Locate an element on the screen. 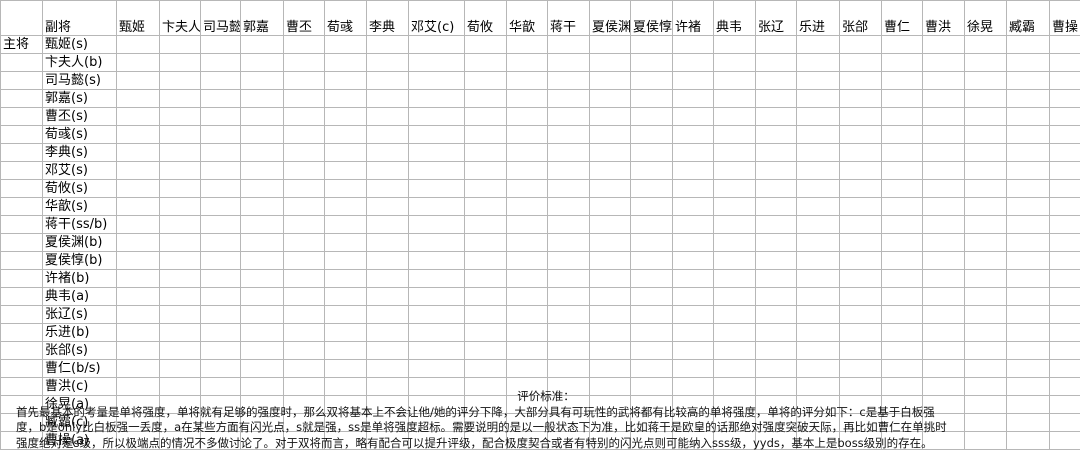 The width and height of the screenshot is (1080, 468). table-row: 司马懿(s) is located at coordinates (540, 80).